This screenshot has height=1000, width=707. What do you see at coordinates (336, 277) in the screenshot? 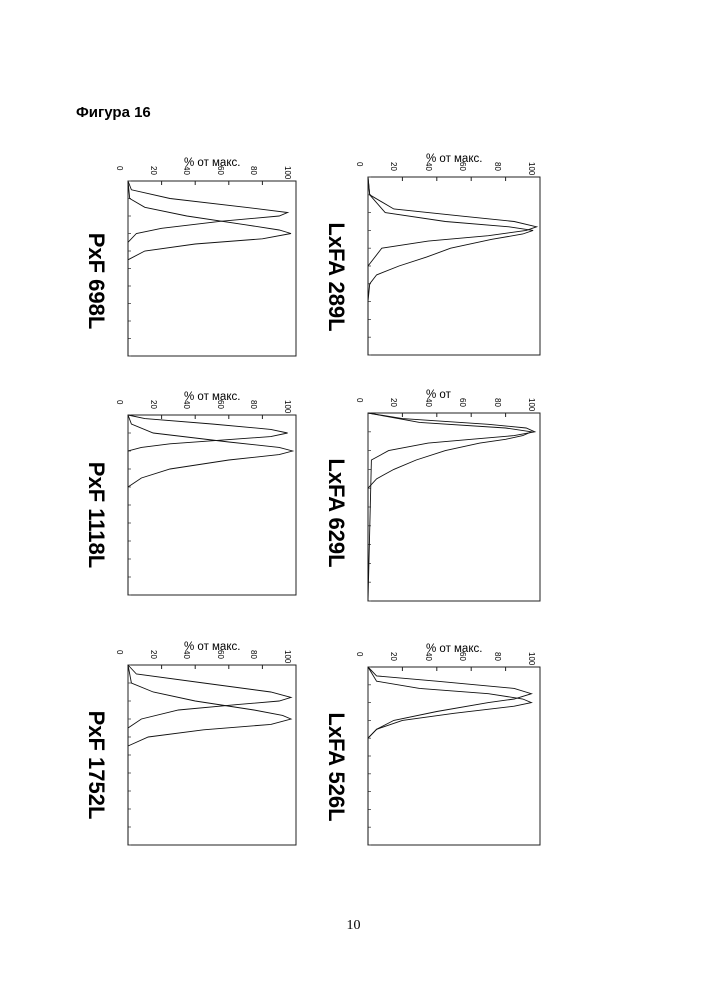
I see `sample-label: LxFA 289L` at bounding box center [336, 277].